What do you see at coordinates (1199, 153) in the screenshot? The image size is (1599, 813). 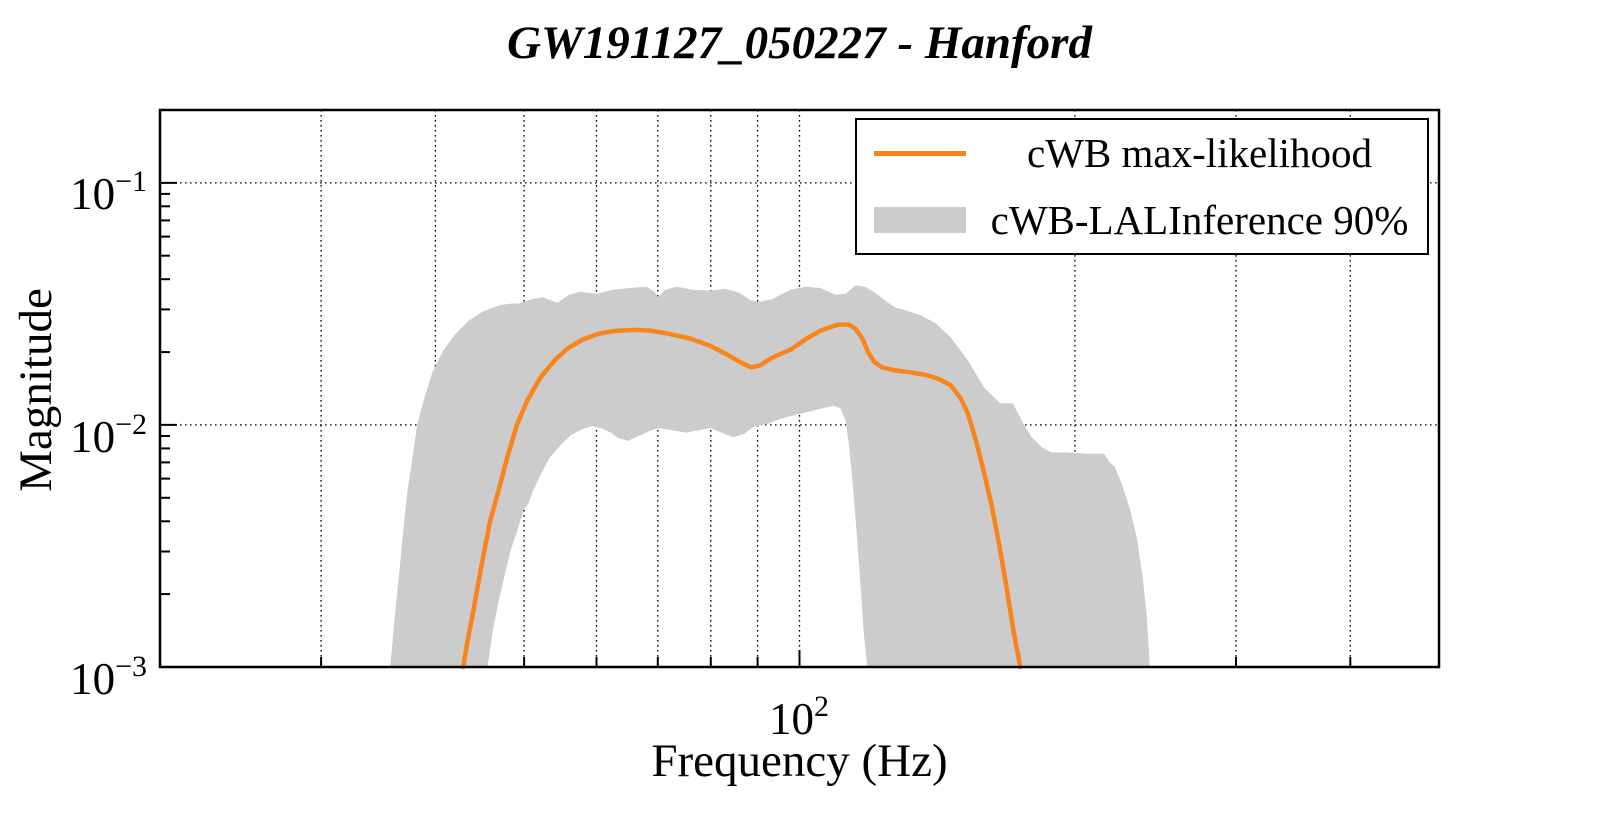 I see `legend-label: cWB max-likelihood` at bounding box center [1199, 153].